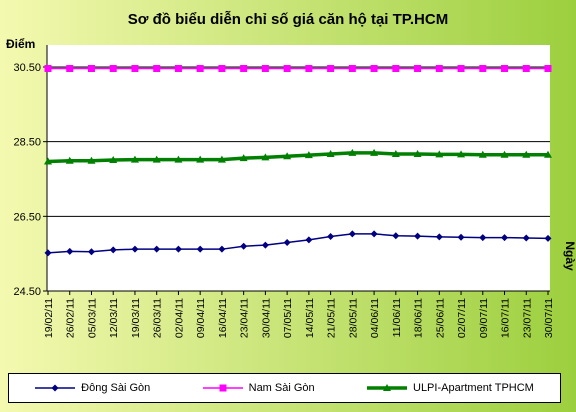  What do you see at coordinates (397, 317) in the screenshot?
I see `x-tick-label: 11/06/11` at bounding box center [397, 317].